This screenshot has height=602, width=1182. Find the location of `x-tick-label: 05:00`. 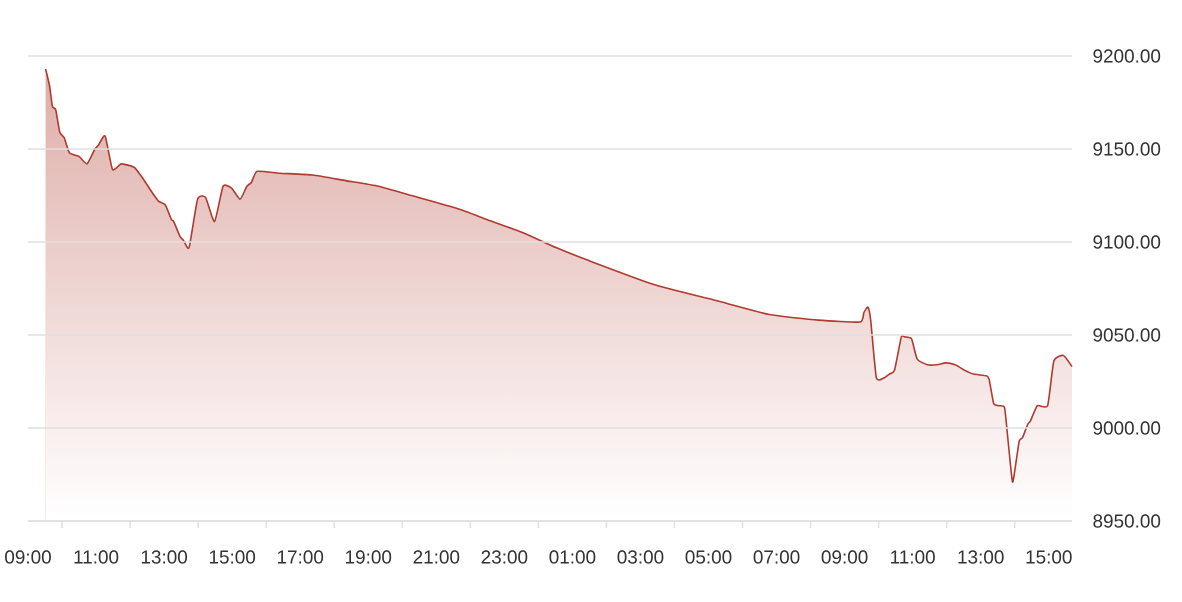

x-tick-label: 05:00 is located at coordinates (708, 557).